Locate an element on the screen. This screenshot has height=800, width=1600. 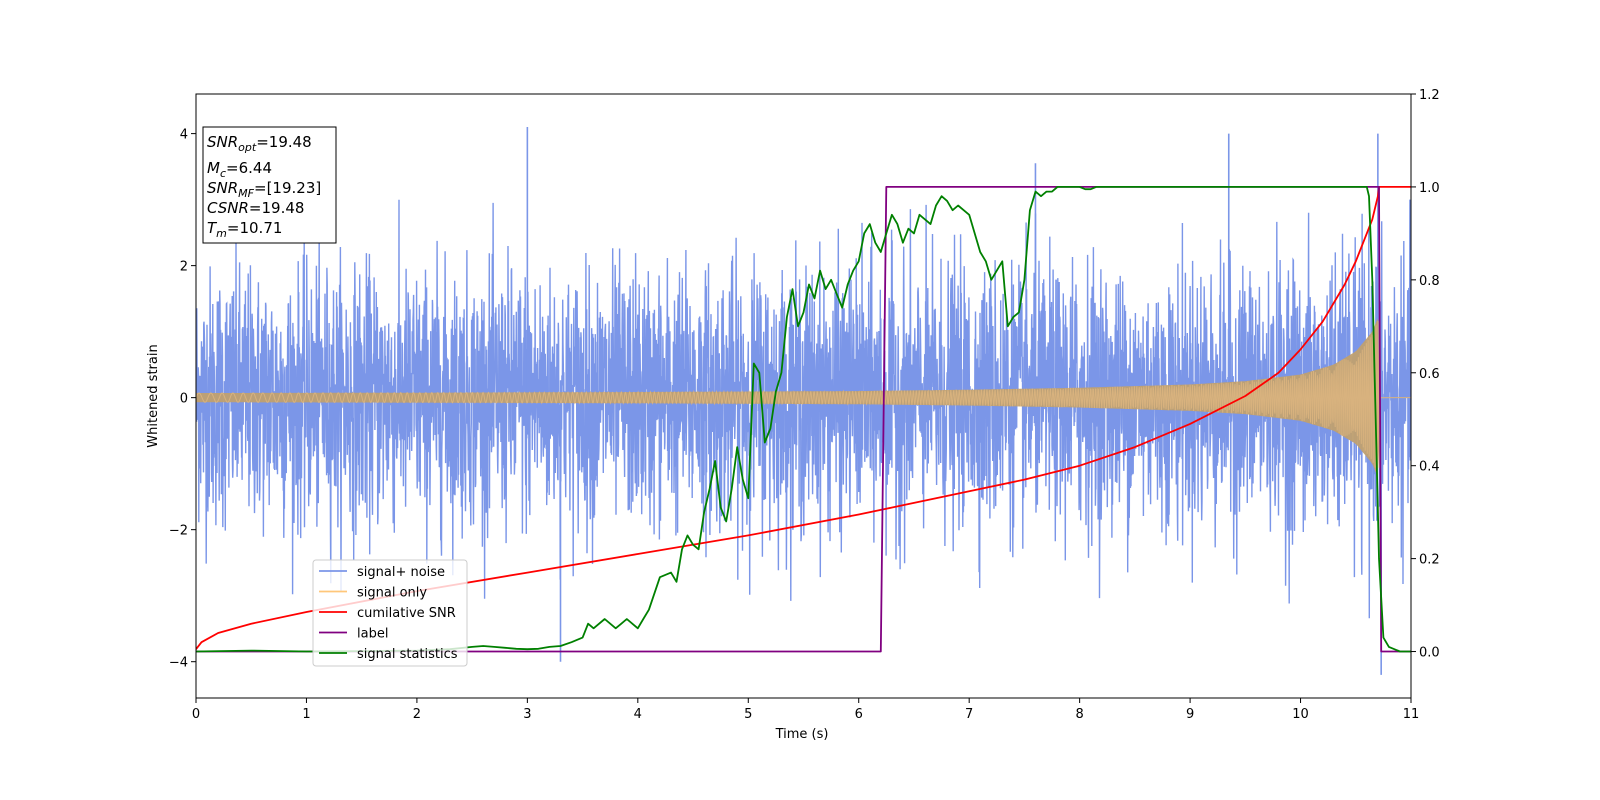
x-tick-label: 5 is located at coordinates (748, 714).